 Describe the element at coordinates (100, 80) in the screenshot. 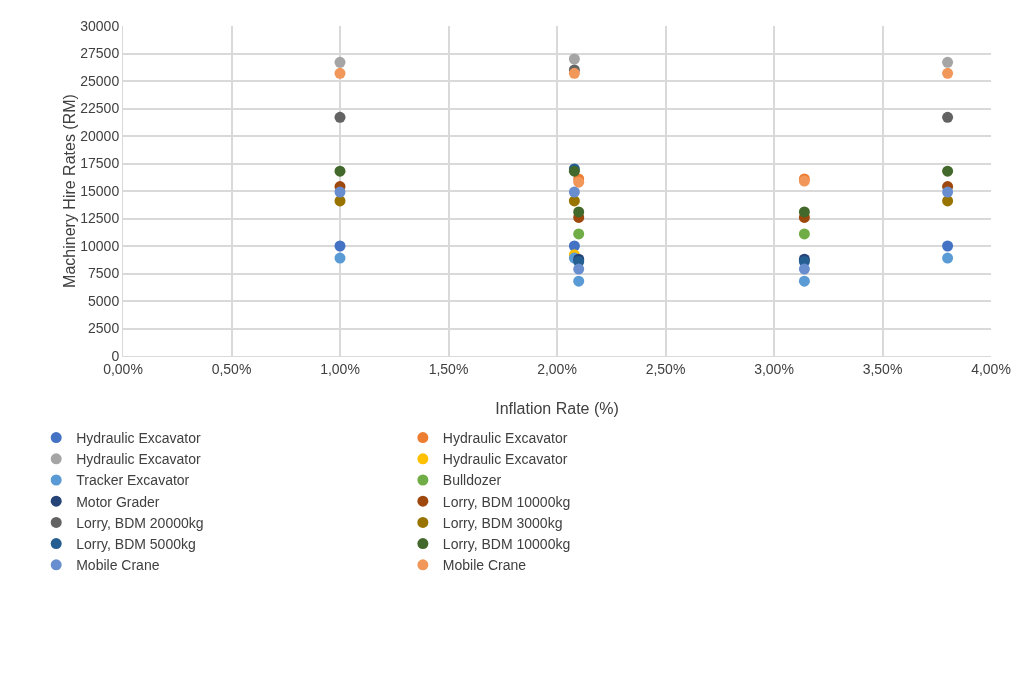

I see `y-tick-label: 25000` at that location.